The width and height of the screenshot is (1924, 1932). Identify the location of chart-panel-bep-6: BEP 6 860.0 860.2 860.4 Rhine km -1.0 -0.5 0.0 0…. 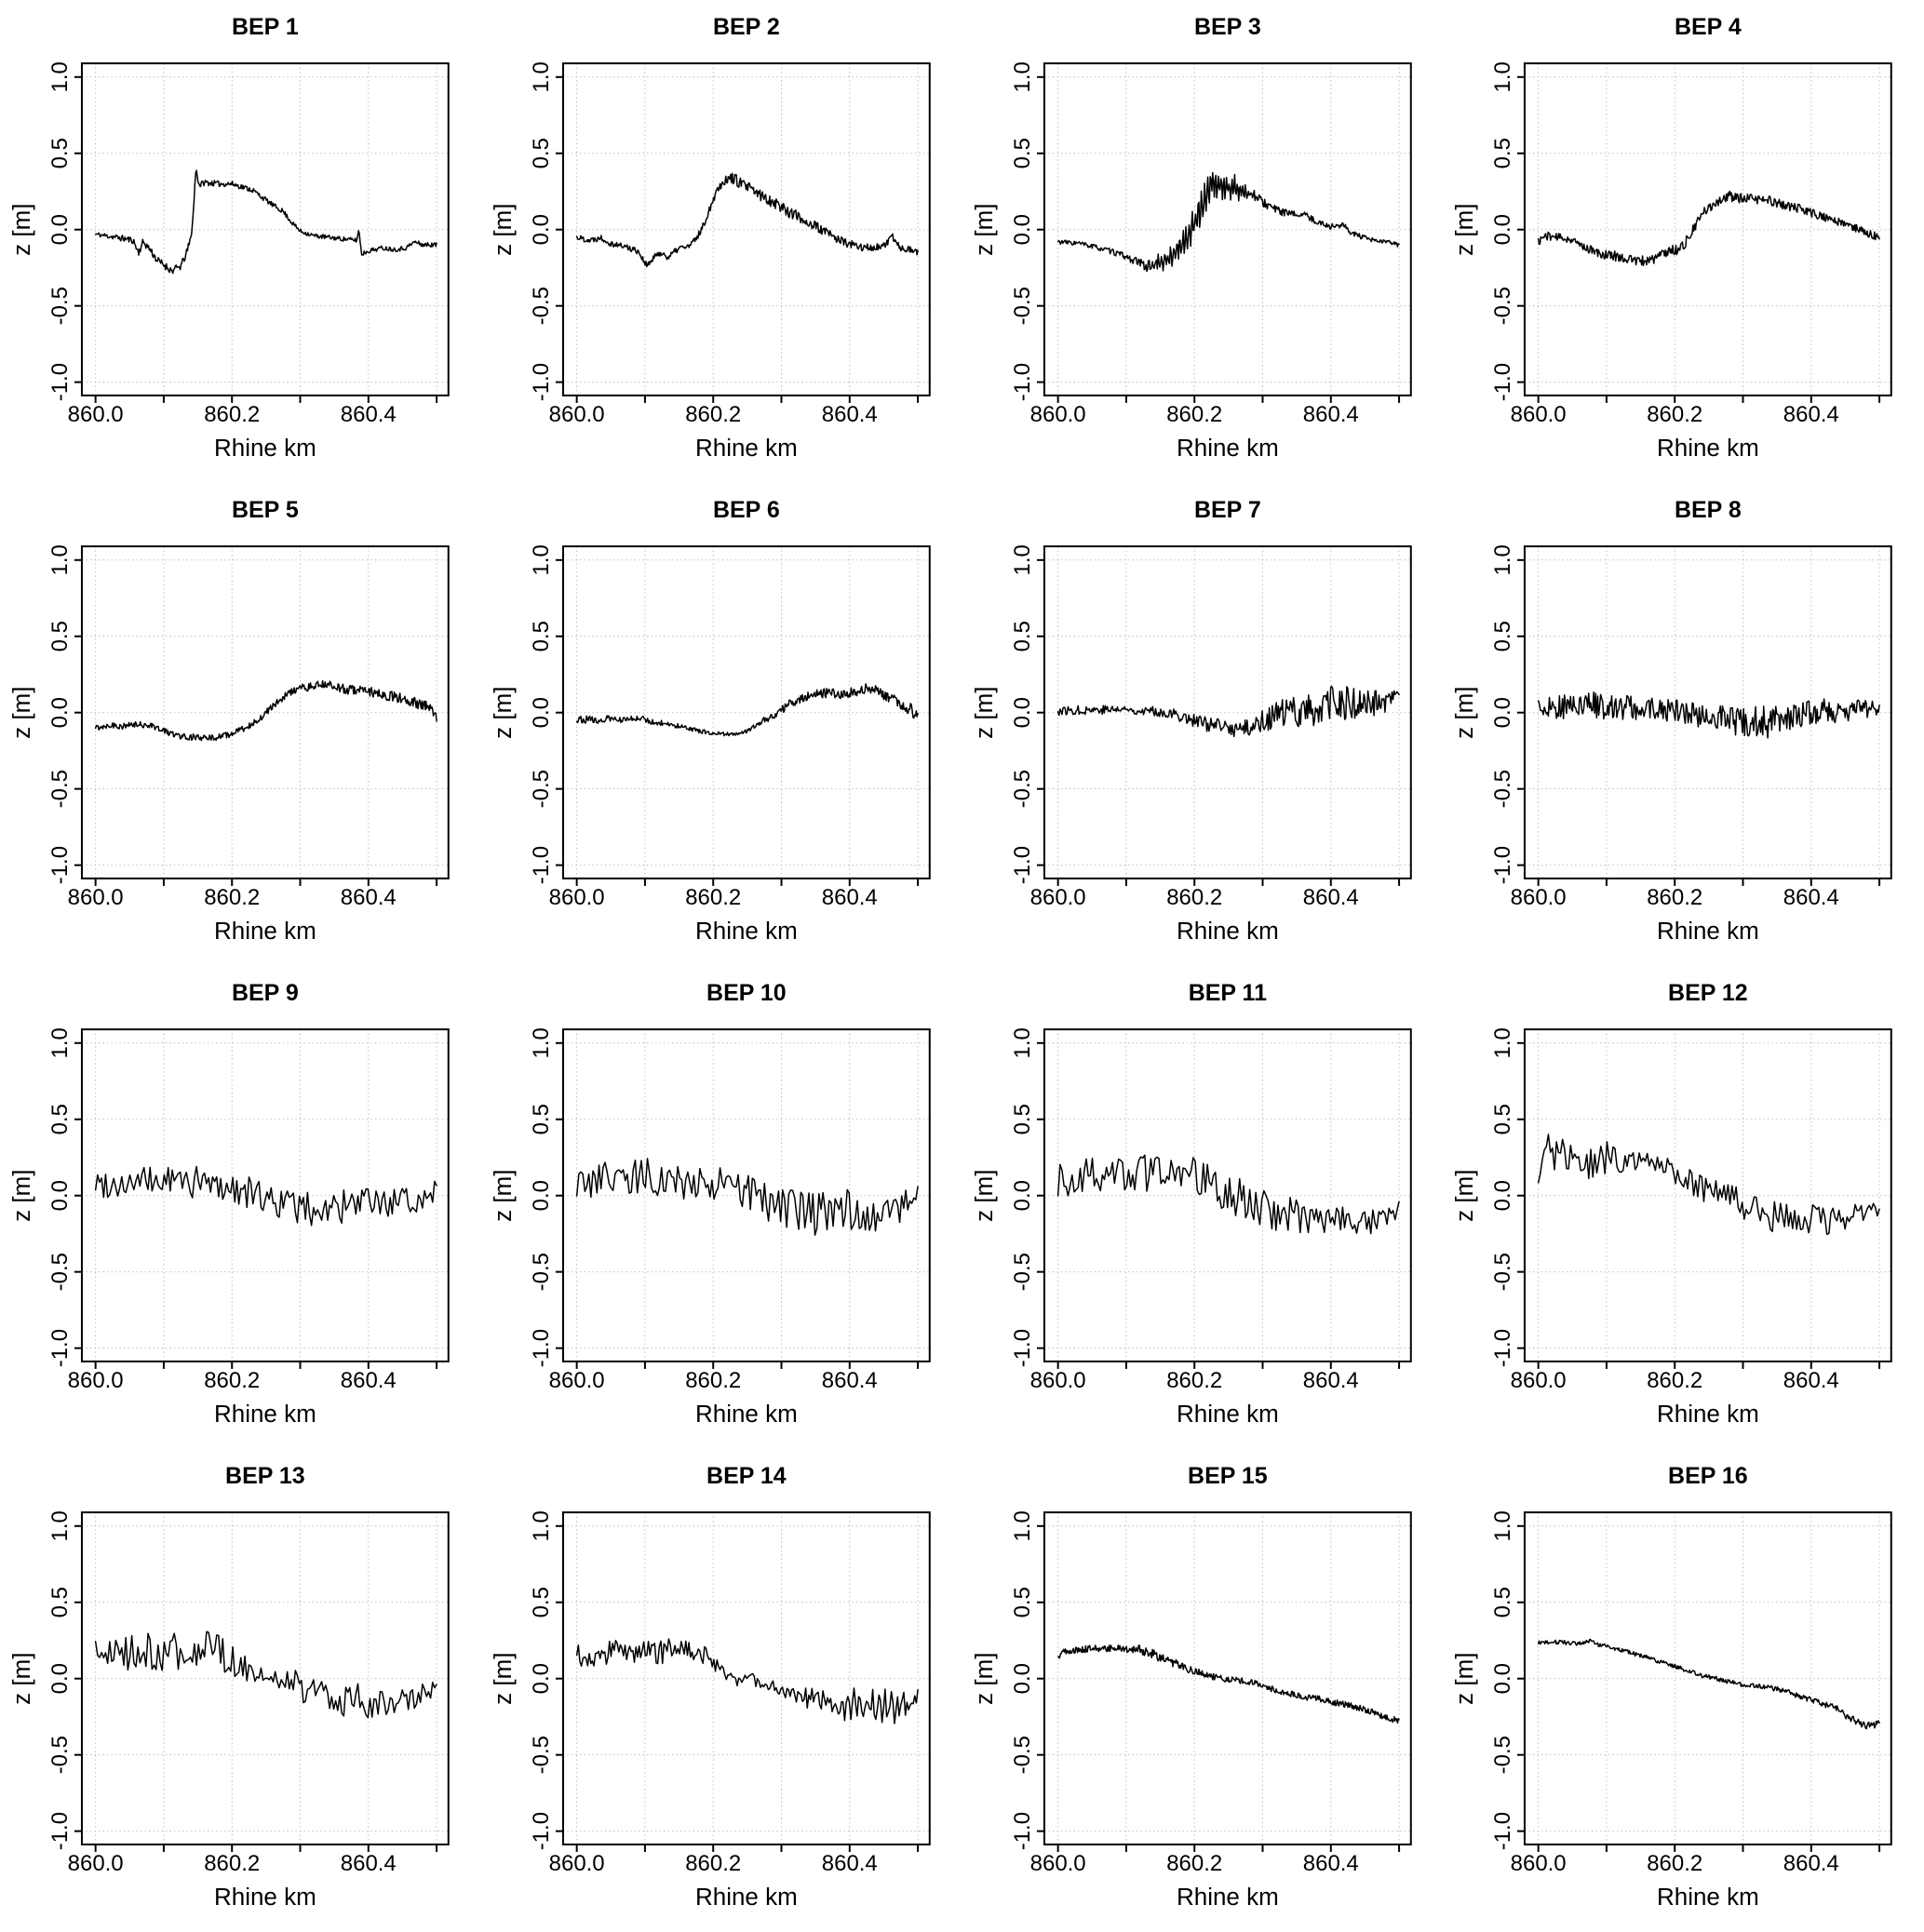
(721, 724).